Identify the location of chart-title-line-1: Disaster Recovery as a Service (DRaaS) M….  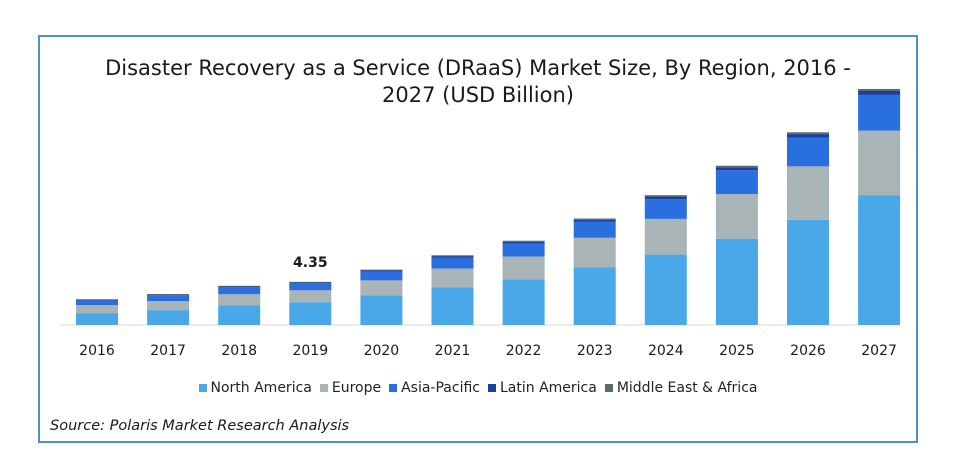
(478, 68).